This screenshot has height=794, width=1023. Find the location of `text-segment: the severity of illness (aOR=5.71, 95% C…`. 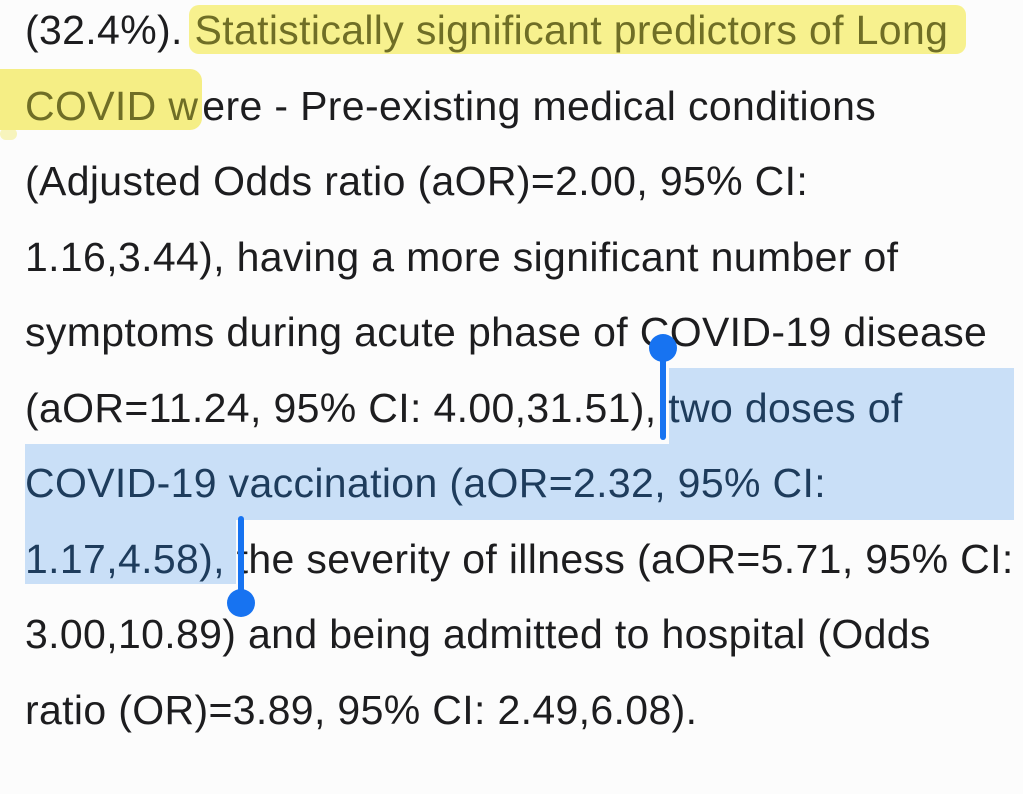

text-segment: the severity of illness (aOR=5.71, 95% C… is located at coordinates (625, 559).